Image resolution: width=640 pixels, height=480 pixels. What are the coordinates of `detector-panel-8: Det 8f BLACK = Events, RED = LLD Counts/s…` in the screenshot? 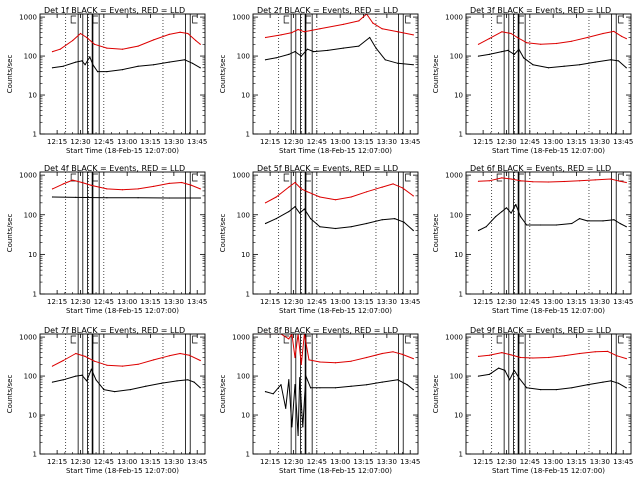 It's located at (319, 400).